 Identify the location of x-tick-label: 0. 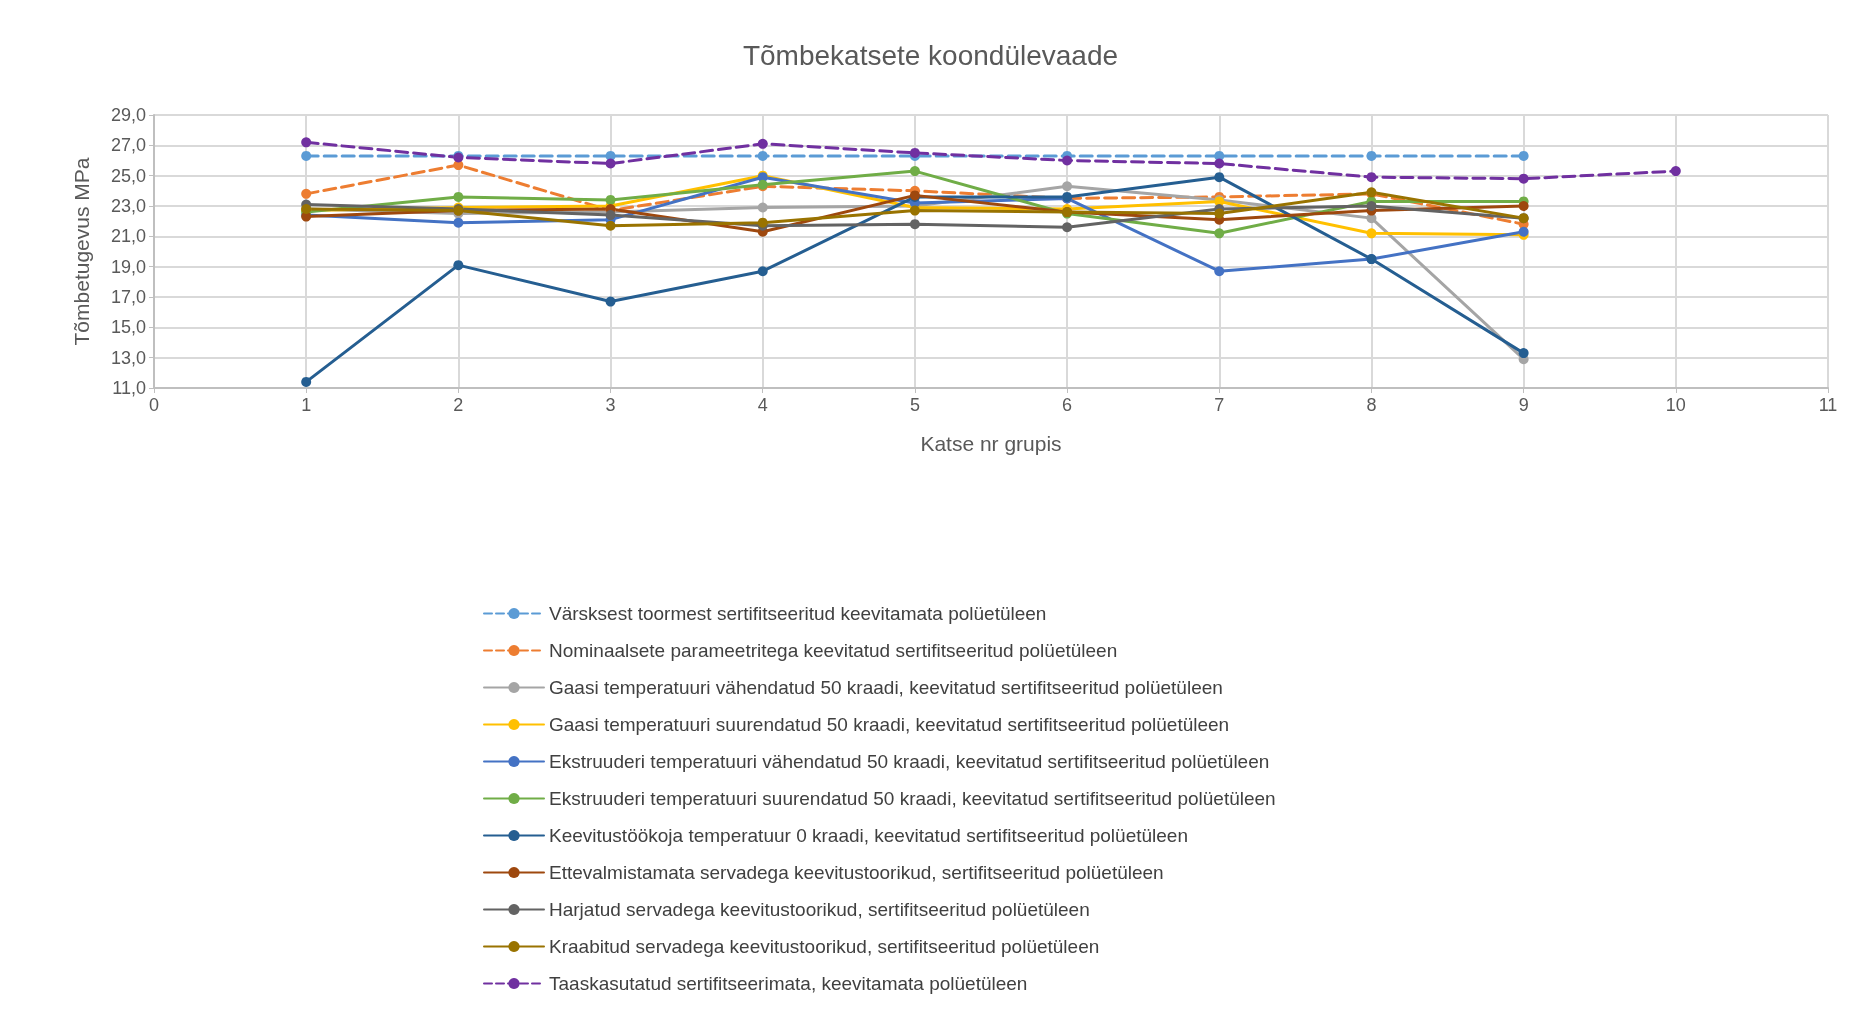
(154, 405).